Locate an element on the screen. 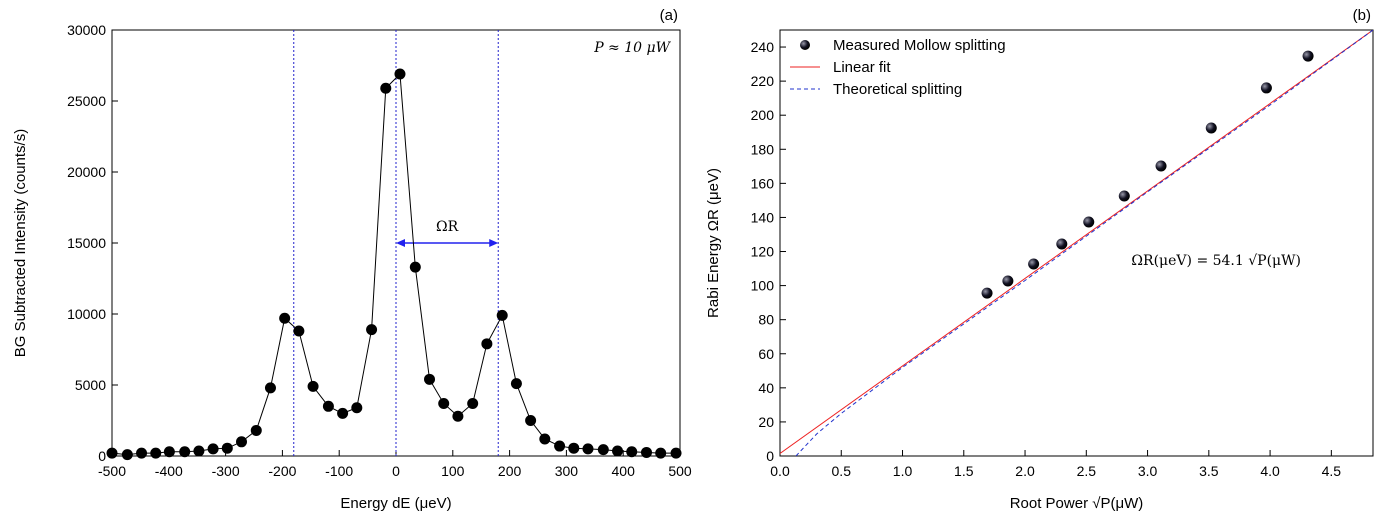 The height and width of the screenshot is (528, 1377). x-tick-label: 2.0 is located at coordinates (1025, 471).